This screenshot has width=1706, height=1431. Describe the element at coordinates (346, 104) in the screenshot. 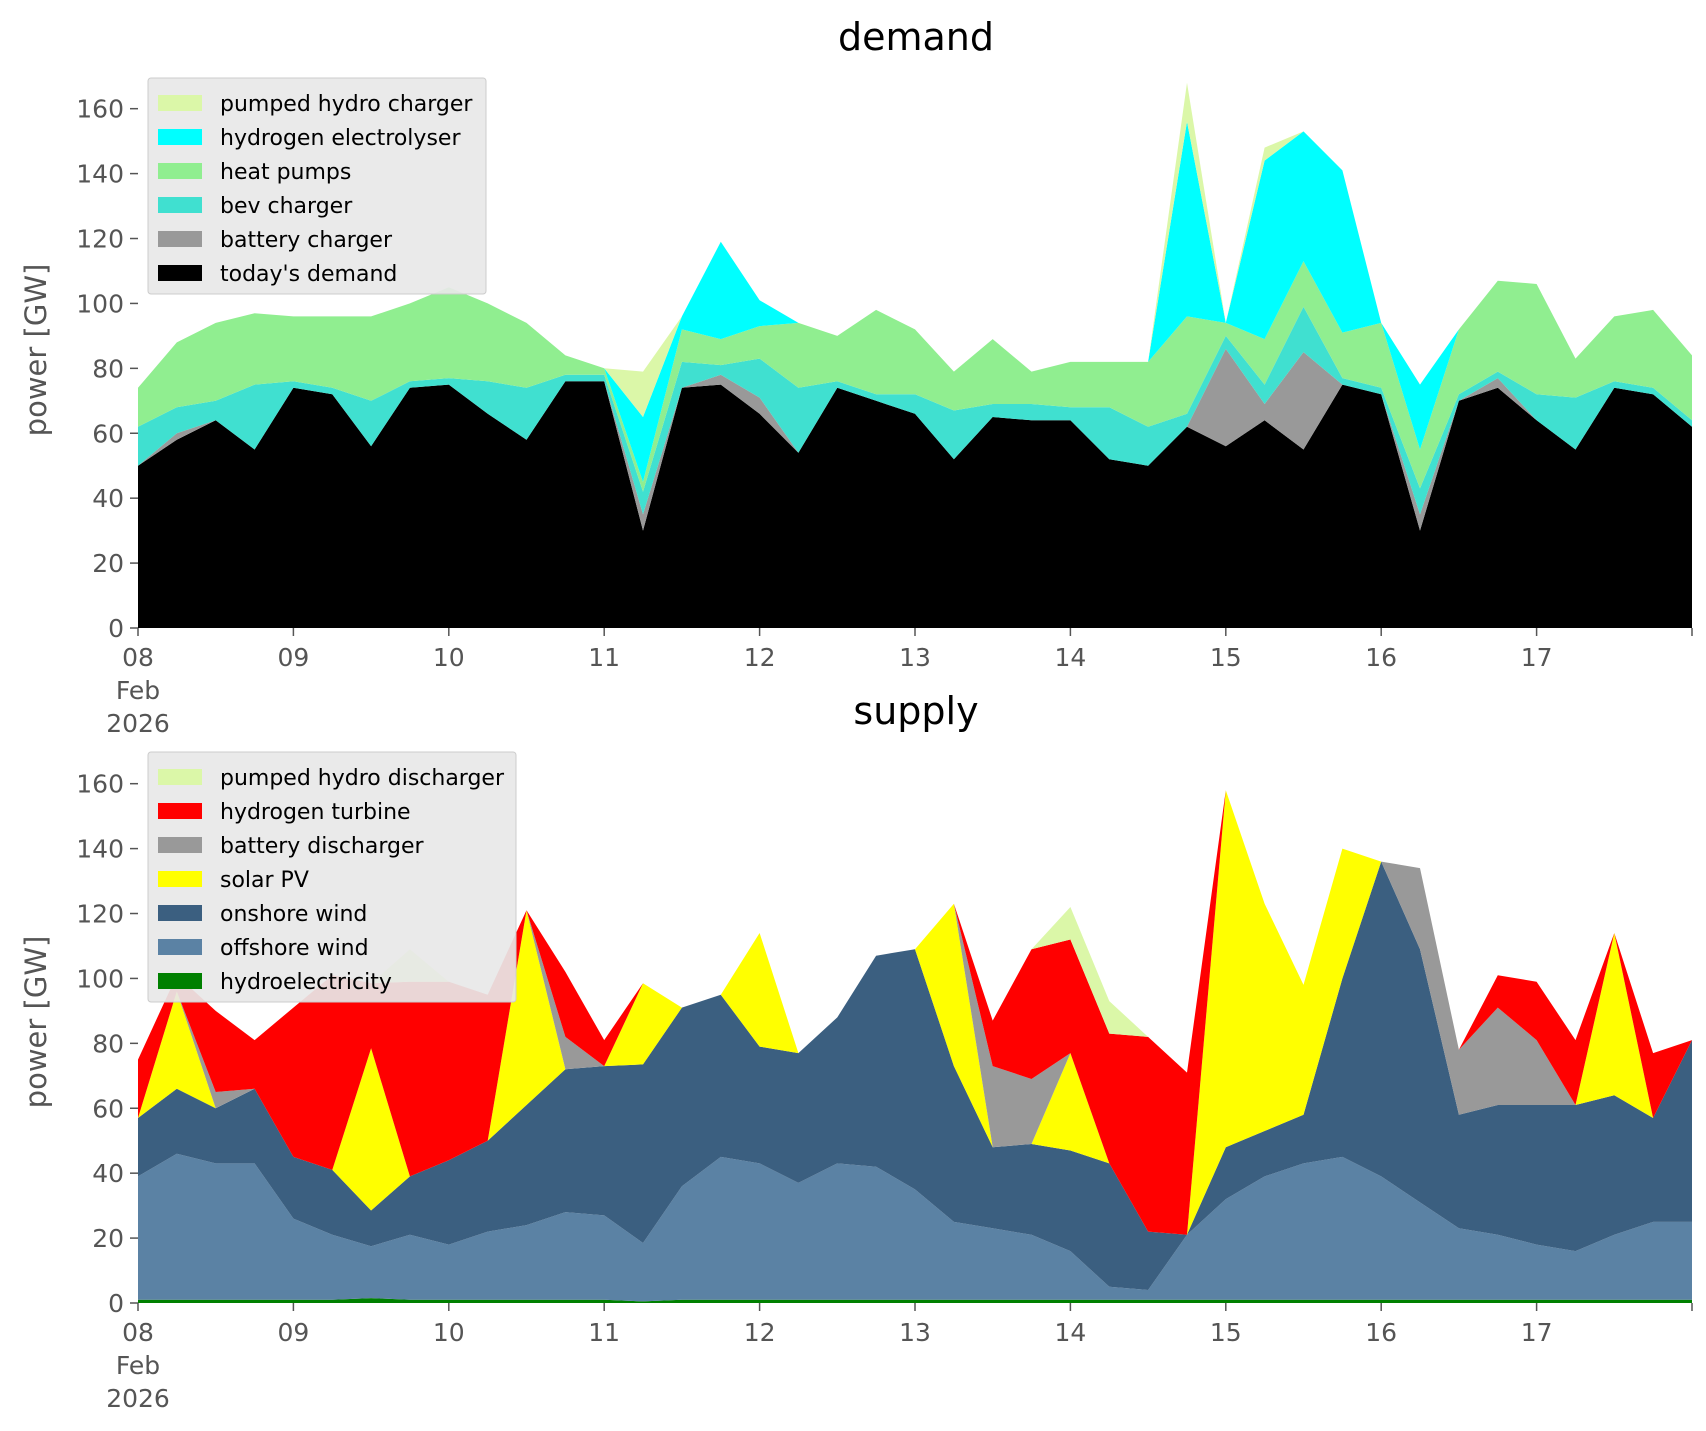

I see `legend-label: pumped hydro charger` at that location.